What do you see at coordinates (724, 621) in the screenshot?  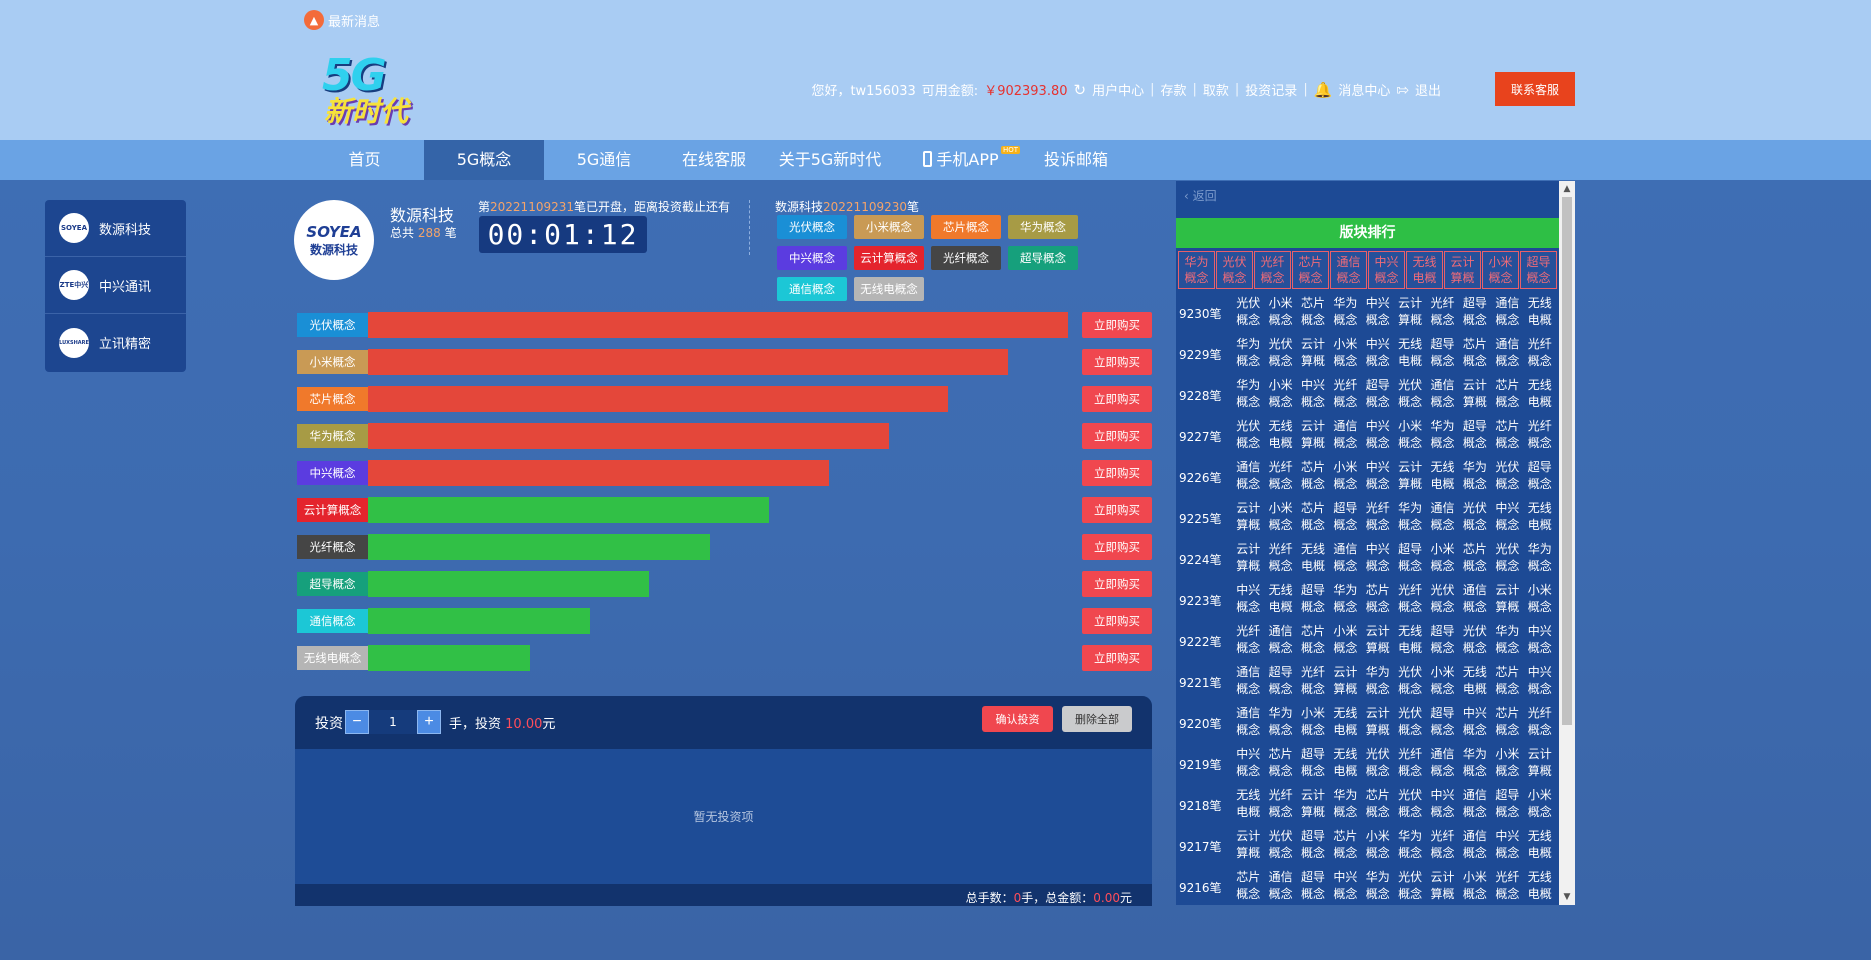 I see `concept-bar-row: 通信概念 立即购买` at bounding box center [724, 621].